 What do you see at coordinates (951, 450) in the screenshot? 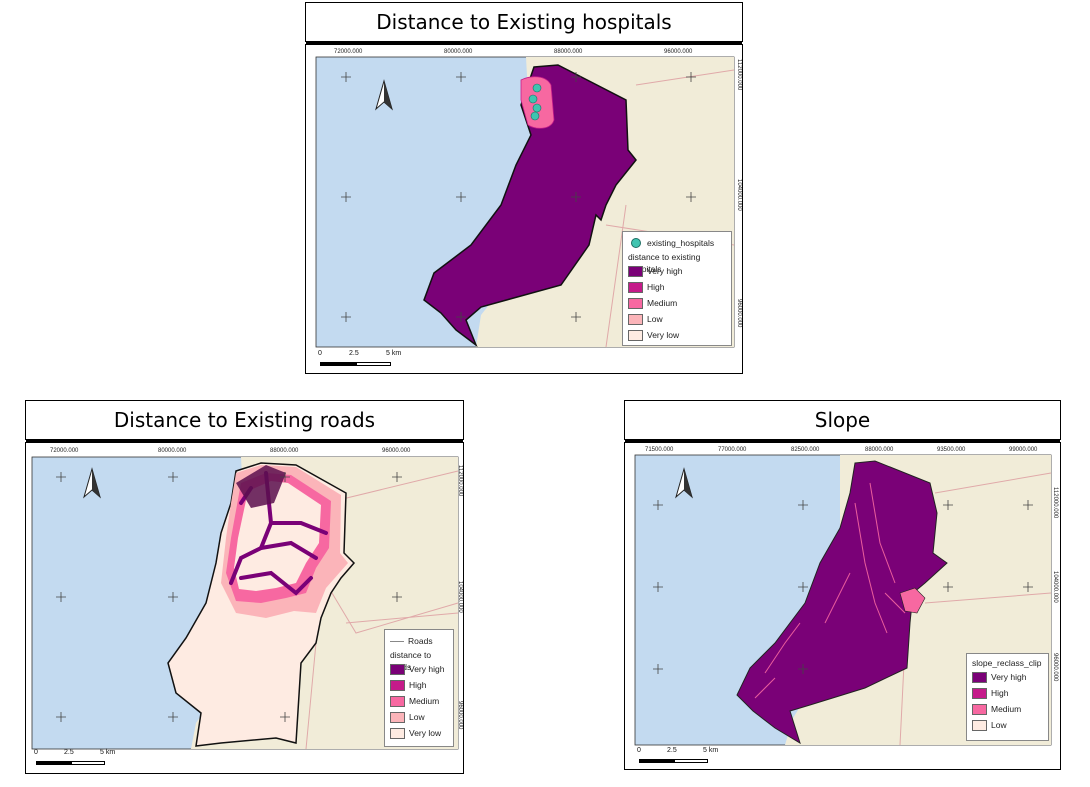
I see `coord-label-top: 93500.000` at bounding box center [951, 450].